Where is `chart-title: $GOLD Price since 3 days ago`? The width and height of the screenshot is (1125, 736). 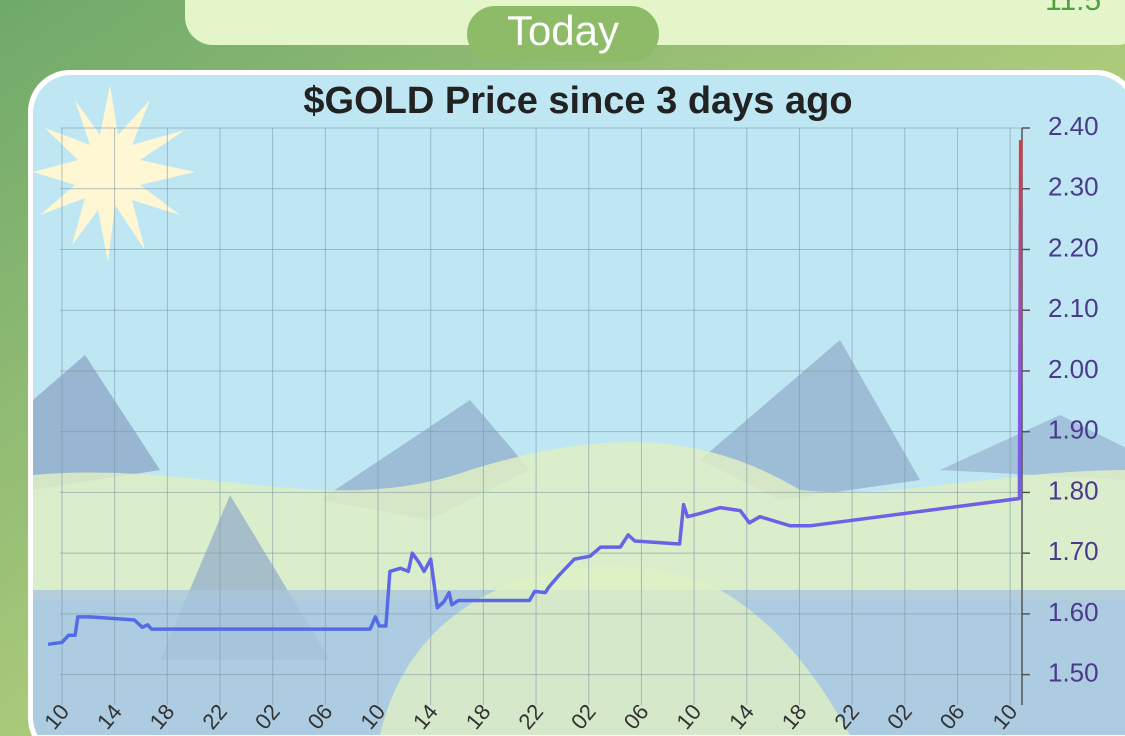
chart-title: $GOLD Price since 3 days ago is located at coordinates (577, 101).